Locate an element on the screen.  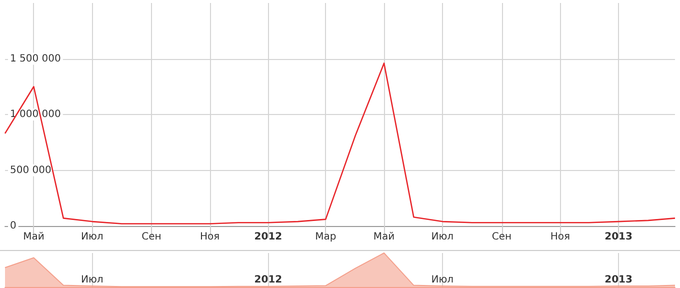
y-tick-label: 500 000 is located at coordinates (31, 170).